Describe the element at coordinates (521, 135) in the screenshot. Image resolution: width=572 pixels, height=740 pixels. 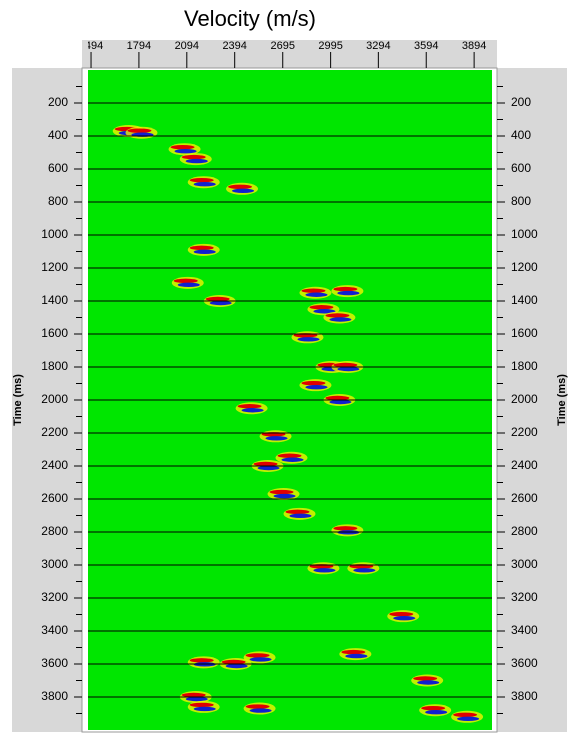
I see `y-tick-label-right: 400` at that location.